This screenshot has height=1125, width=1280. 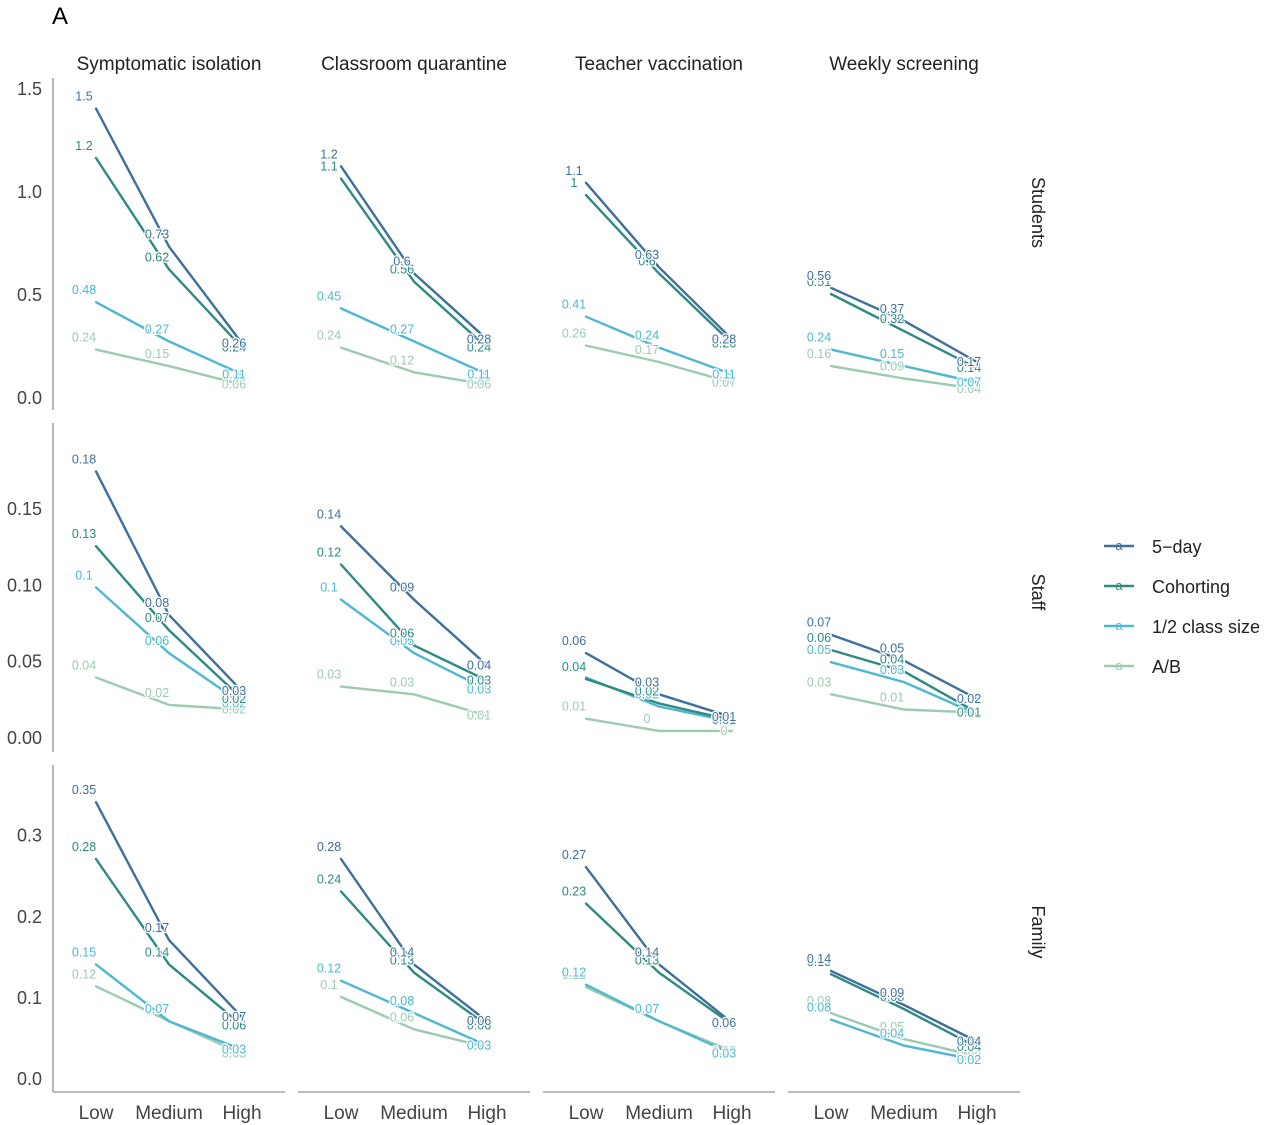 I want to click on series-line-1-2-class-size-students-weekly-screening, so click(x=904, y=366).